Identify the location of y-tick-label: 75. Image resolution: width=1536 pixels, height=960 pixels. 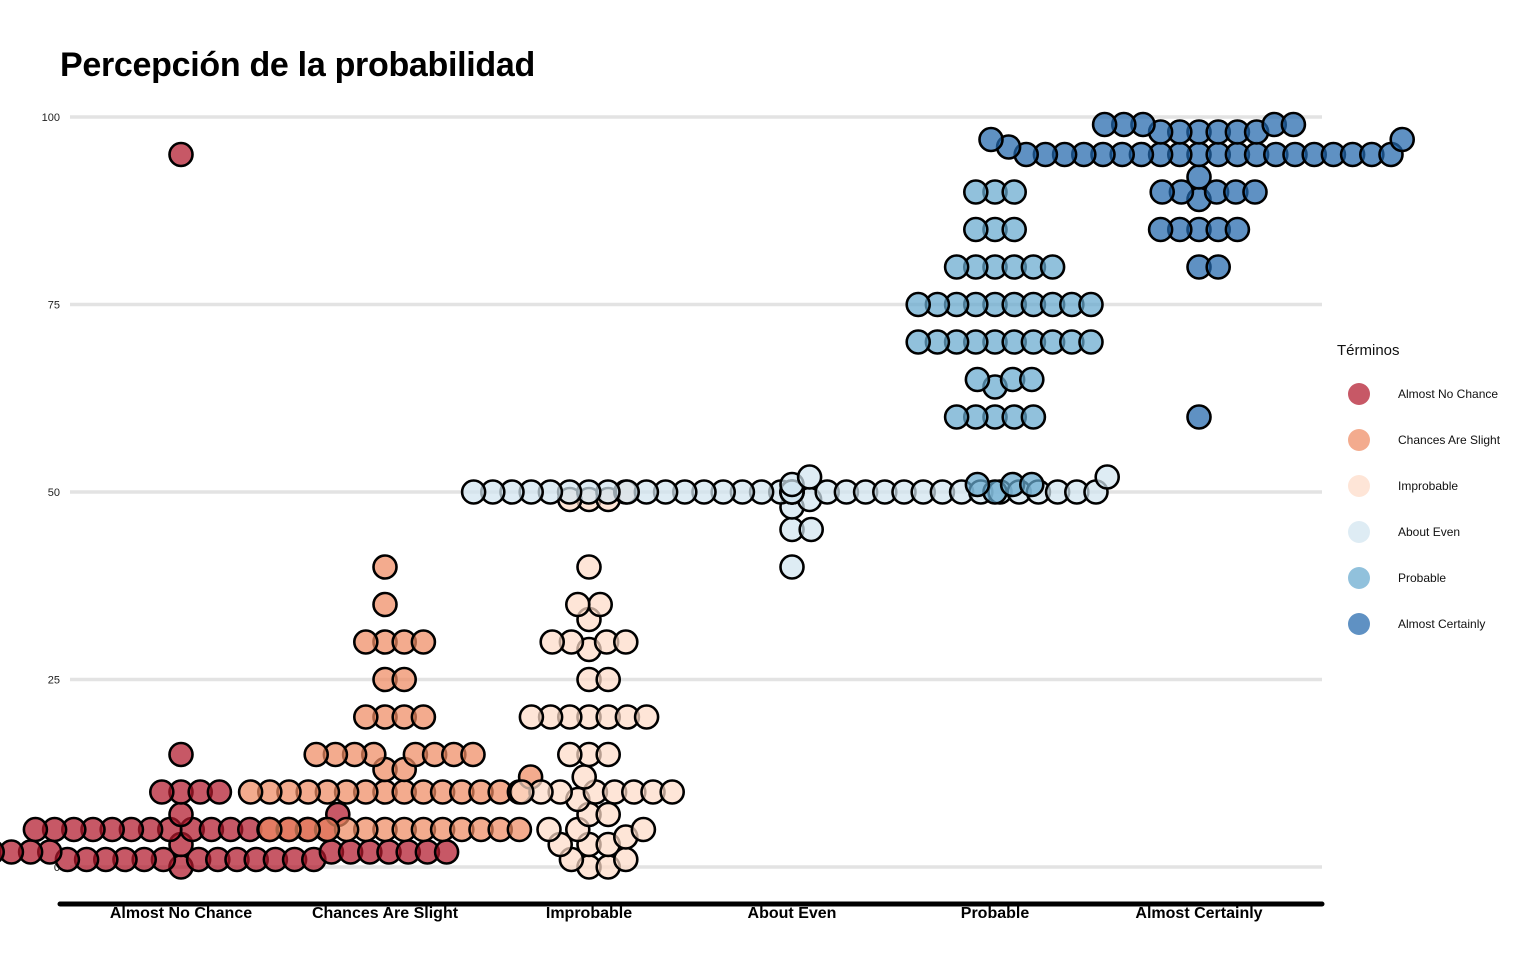
(54, 306).